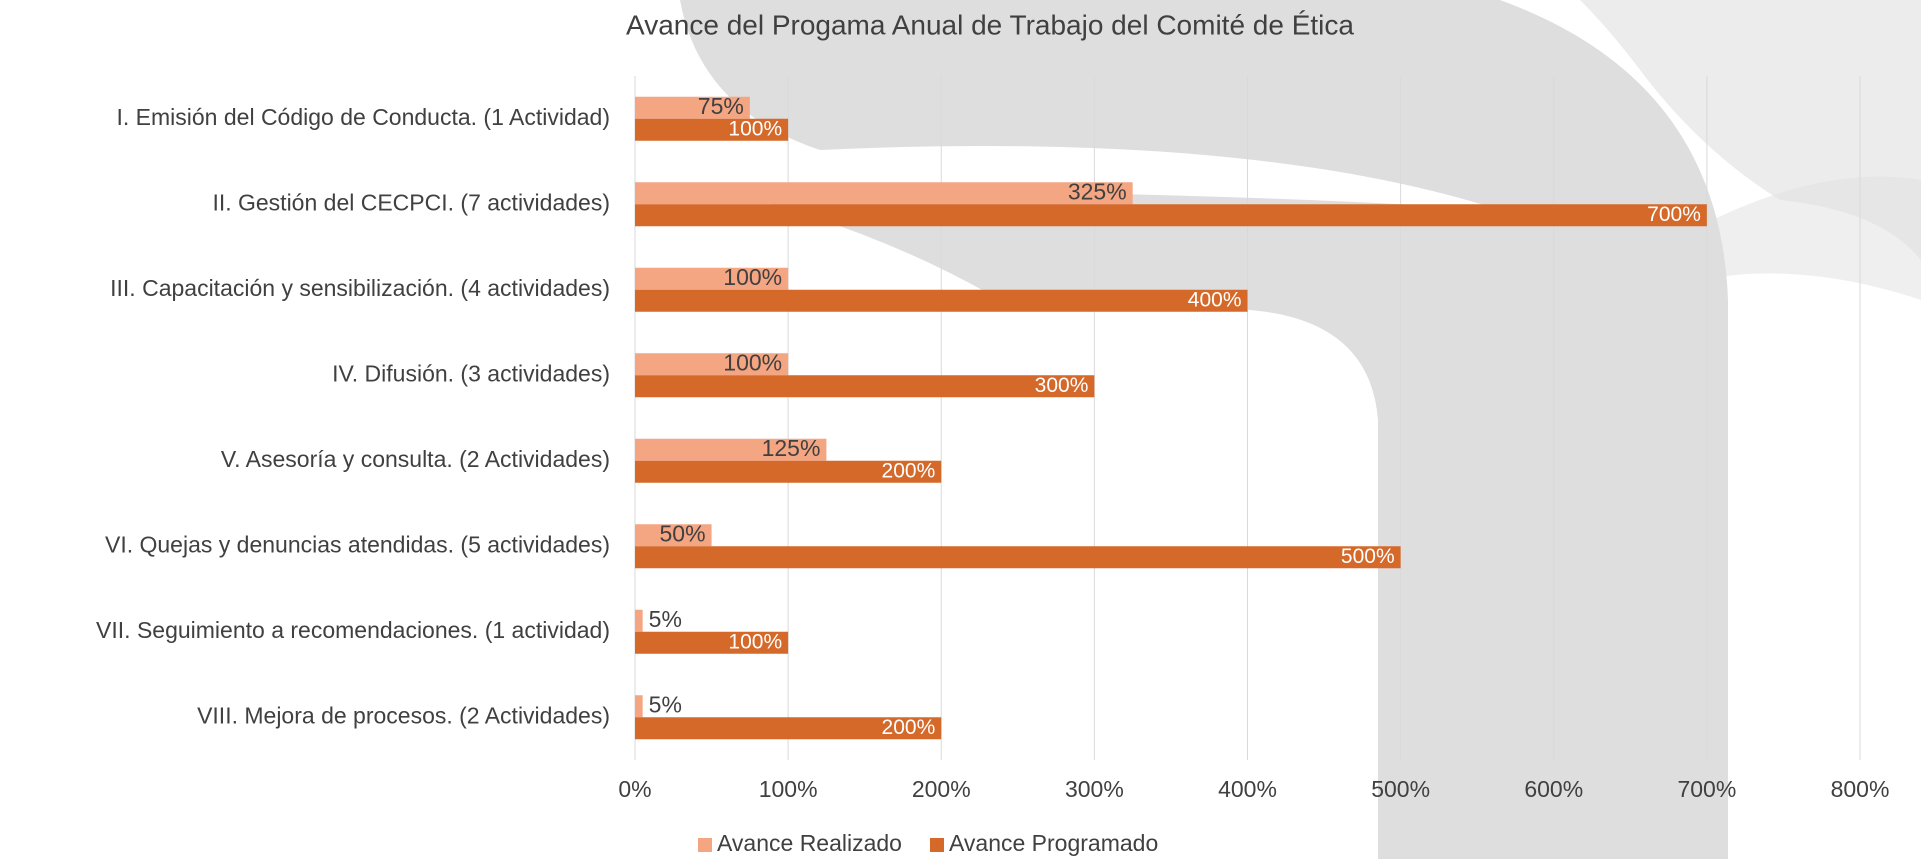  What do you see at coordinates (1553, 789) in the screenshot?
I see `x-tick-label: 600%` at bounding box center [1553, 789].